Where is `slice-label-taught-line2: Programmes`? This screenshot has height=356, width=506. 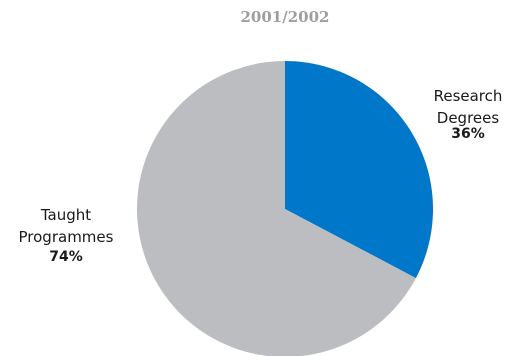 slice-label-taught-line2: Programmes is located at coordinates (66, 237).